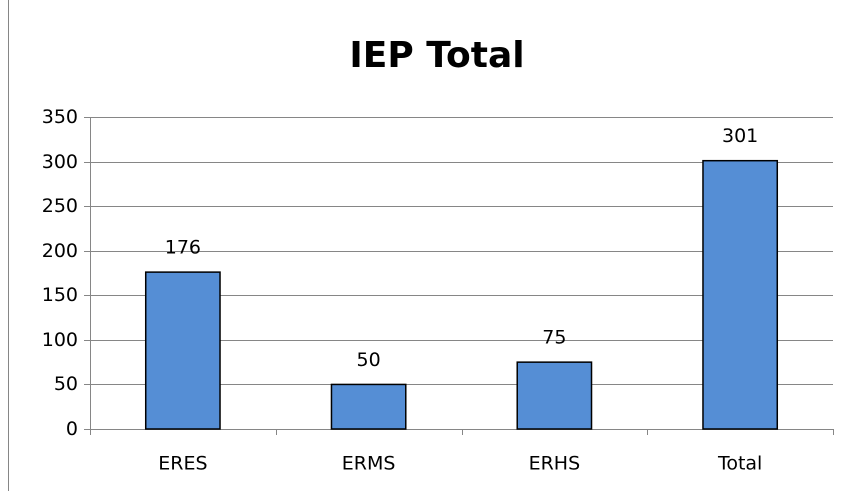 This screenshot has width=855, height=491. What do you see at coordinates (60, 340) in the screenshot?
I see `y-tick-label: 100` at bounding box center [60, 340].